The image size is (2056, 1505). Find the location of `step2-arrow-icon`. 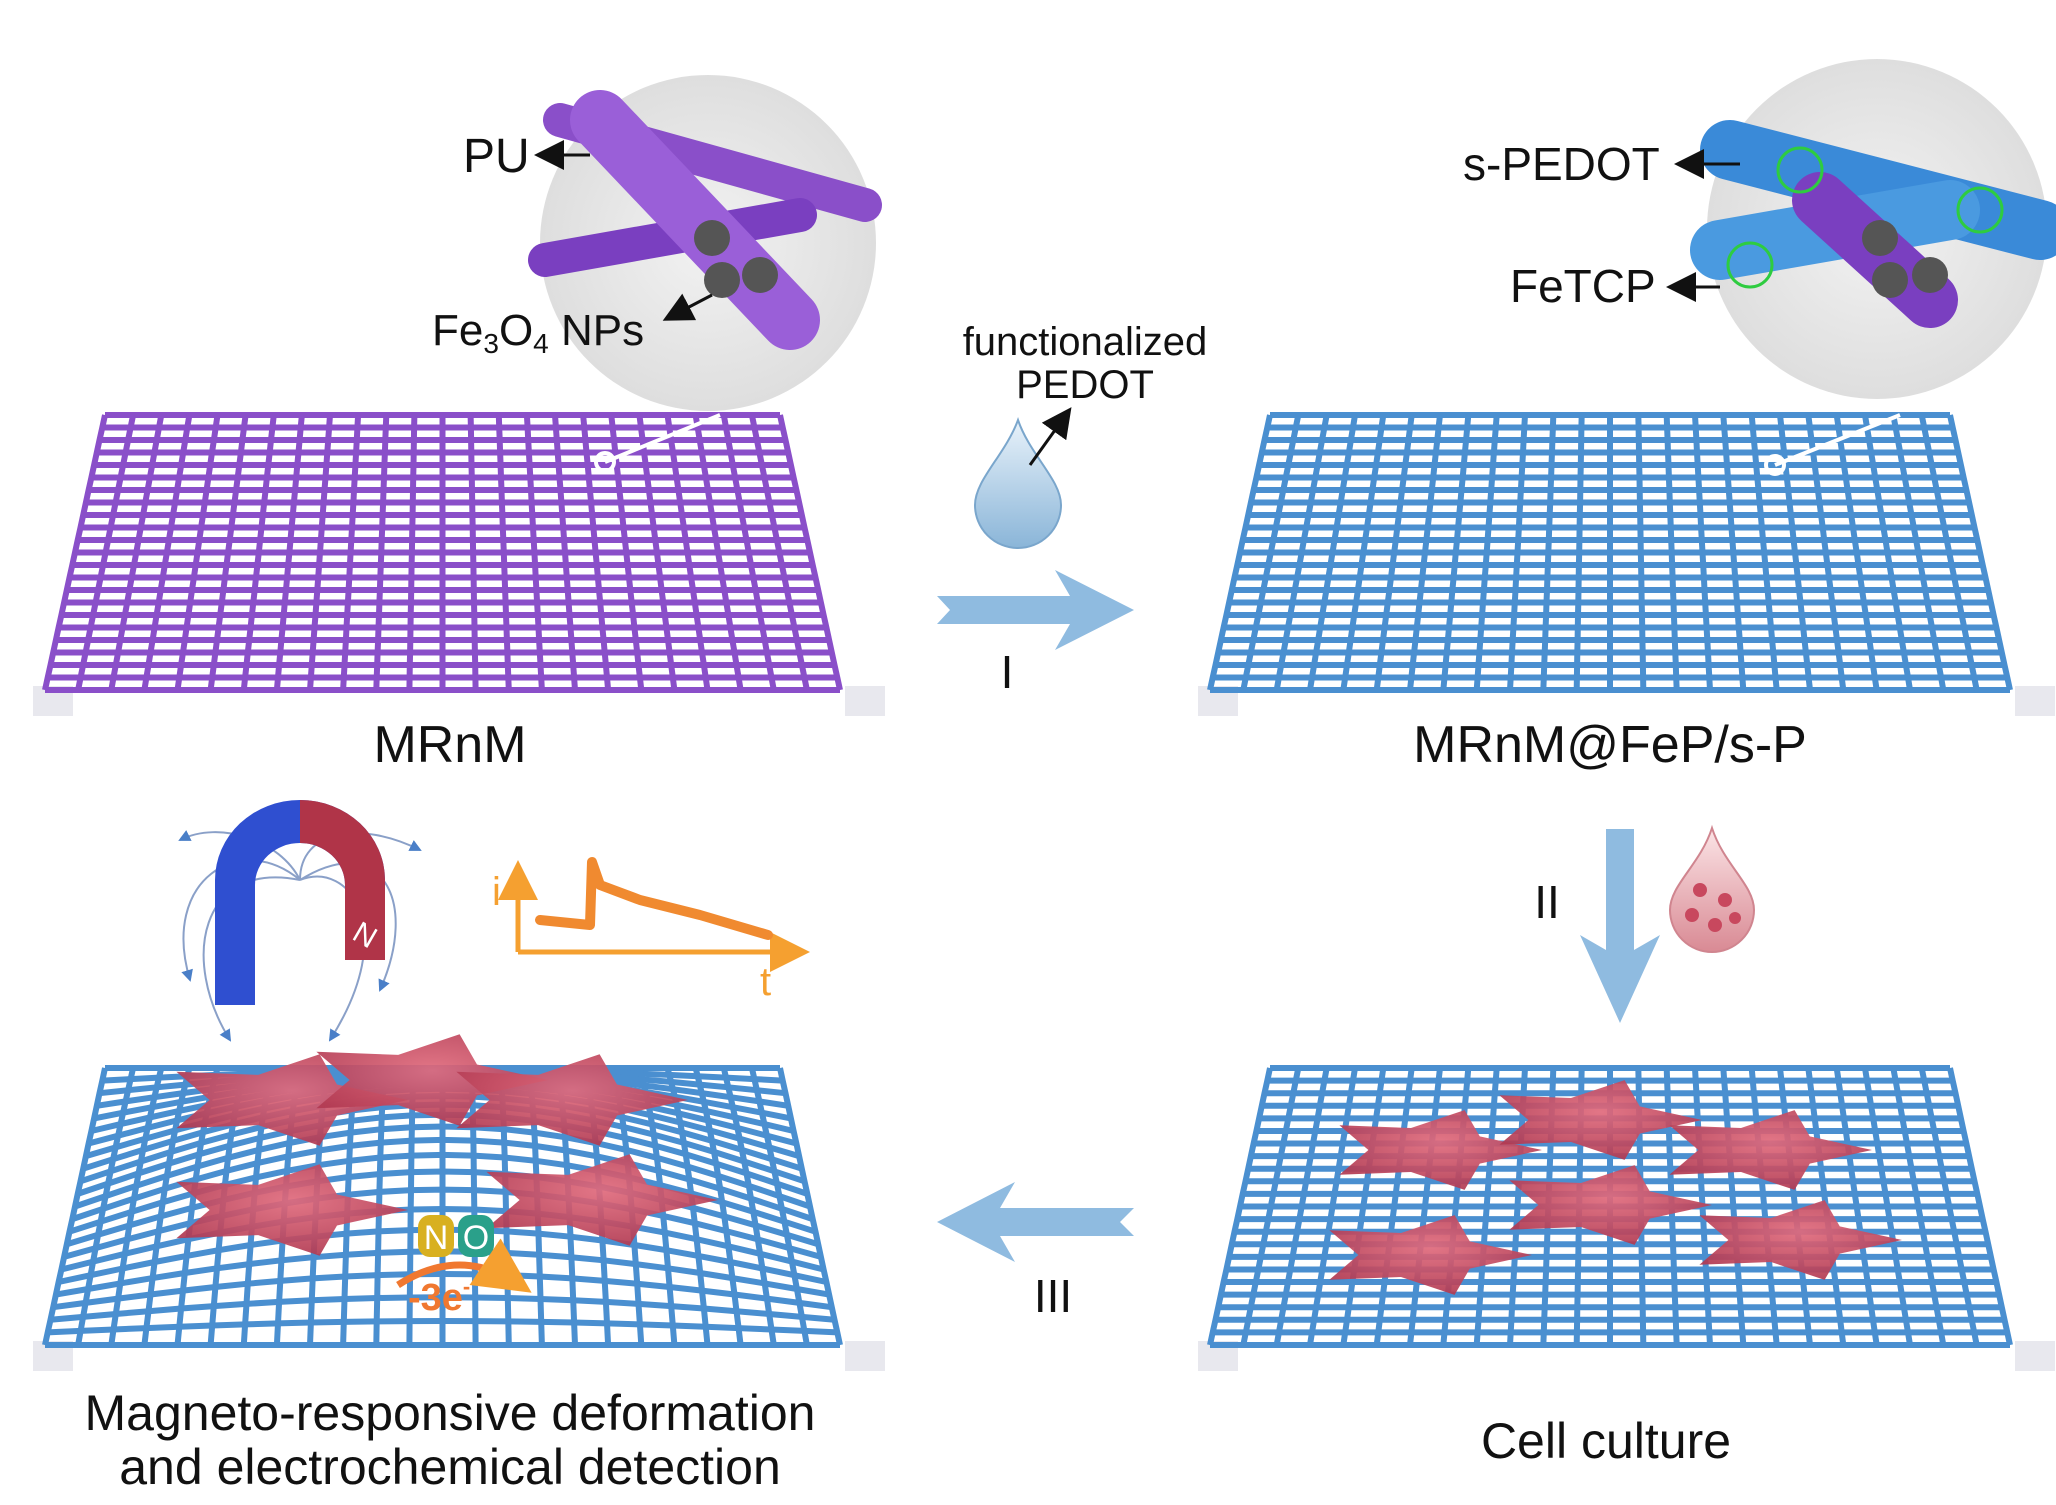

step2-arrow-icon is located at coordinates (1620, 926).